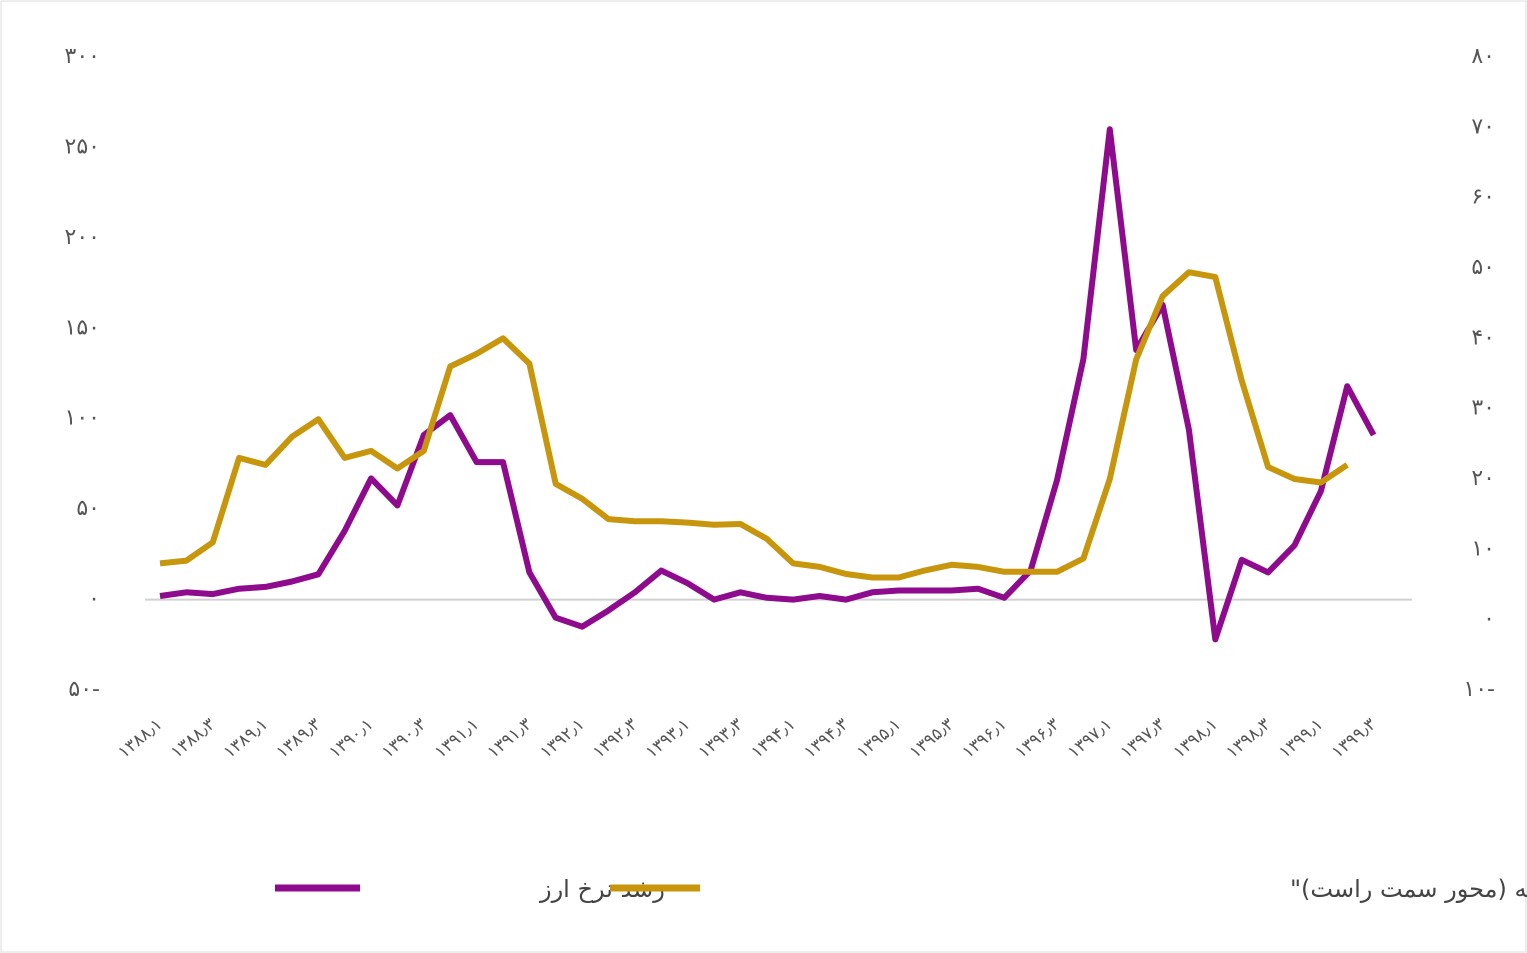  What do you see at coordinates (82, 146) in the screenshot?
I see `y-tick-label: ۲۵۰` at bounding box center [82, 146].